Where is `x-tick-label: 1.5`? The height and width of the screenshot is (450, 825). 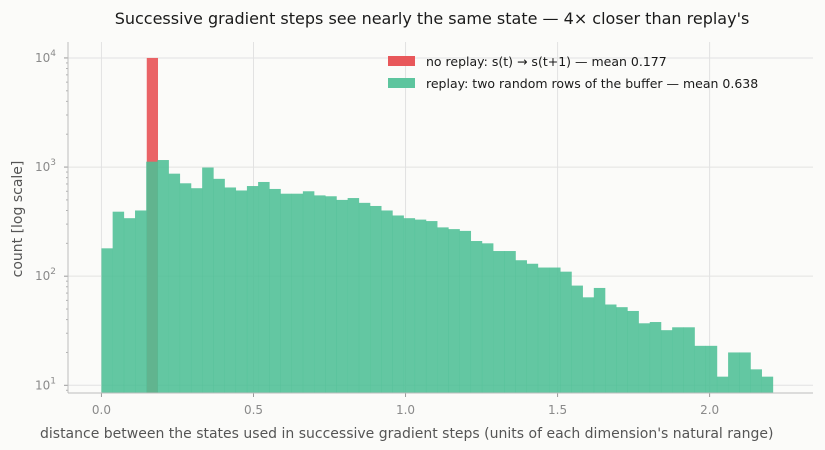
x-tick-label: 1.5 is located at coordinates (557, 410).